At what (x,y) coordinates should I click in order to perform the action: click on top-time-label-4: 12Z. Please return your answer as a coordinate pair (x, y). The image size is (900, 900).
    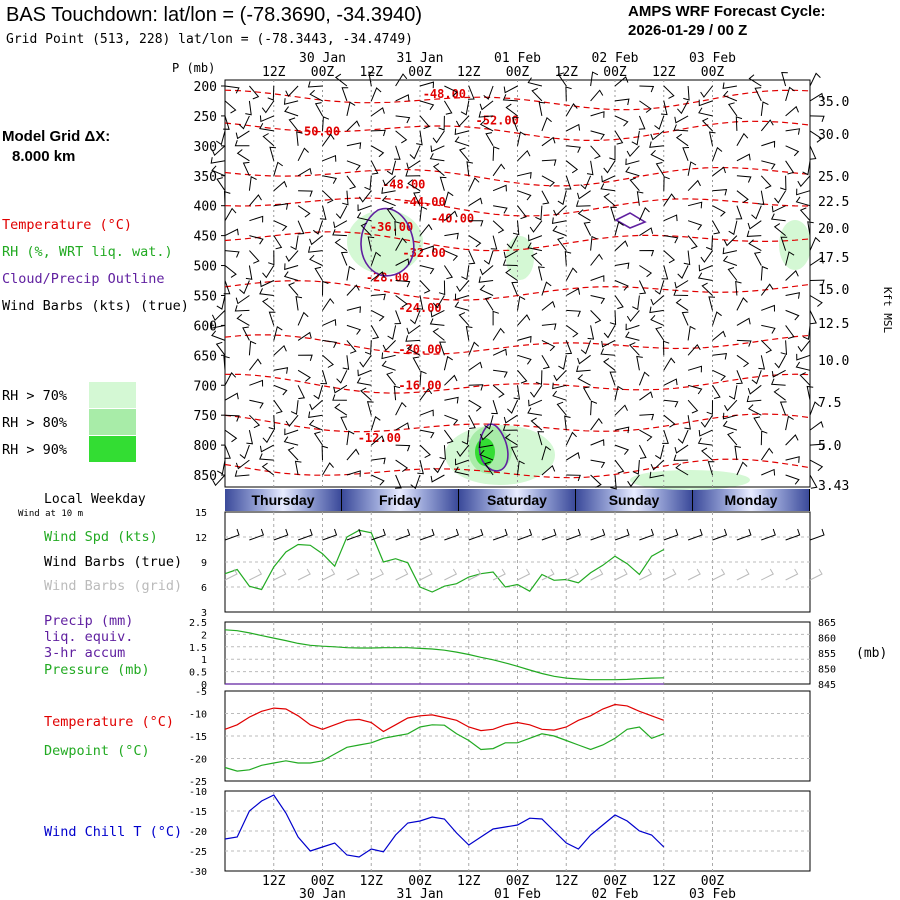
    Looking at the image, I should click on (469, 72).